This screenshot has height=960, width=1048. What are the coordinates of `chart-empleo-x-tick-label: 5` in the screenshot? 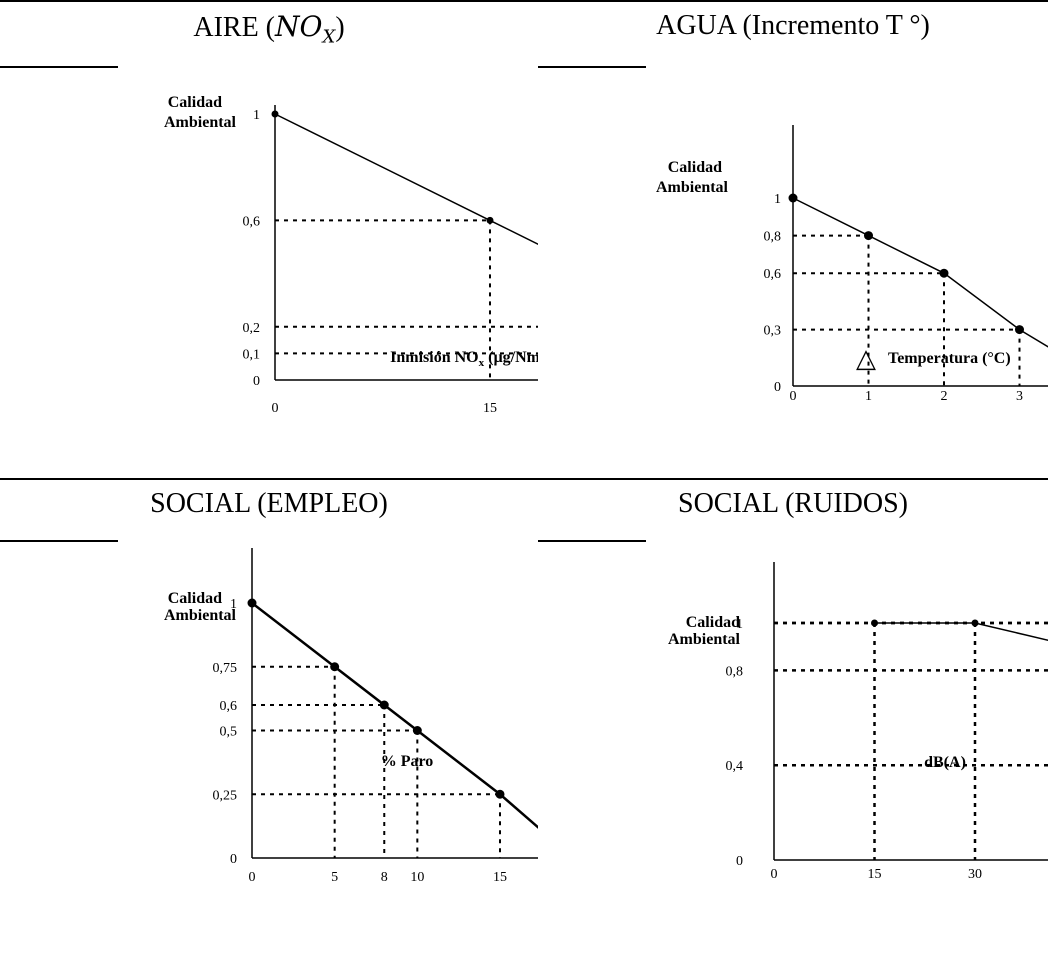 It's located at (334, 877).